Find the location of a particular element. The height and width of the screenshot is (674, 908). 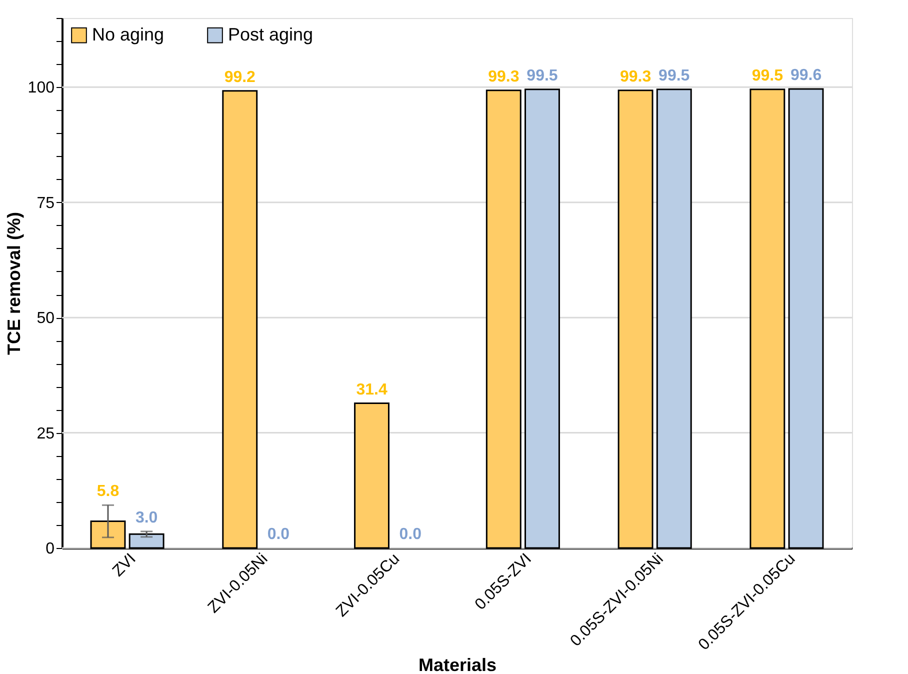

data-label: 5.8 is located at coordinates (108, 491).